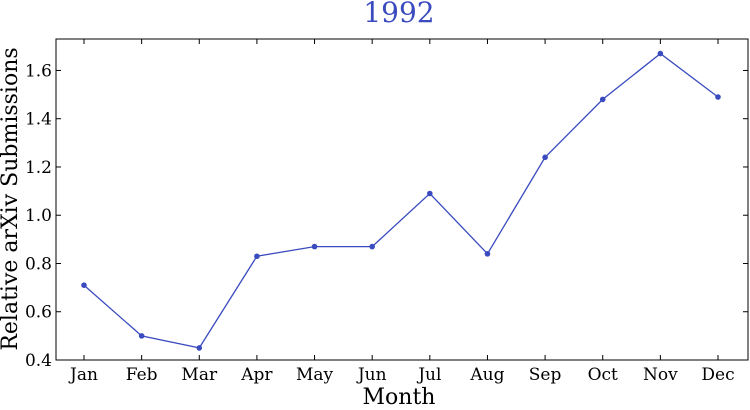 Image resolution: width=750 pixels, height=410 pixels. I want to click on y-axis-title: Relative arXiv Submissions, so click(11, 198).